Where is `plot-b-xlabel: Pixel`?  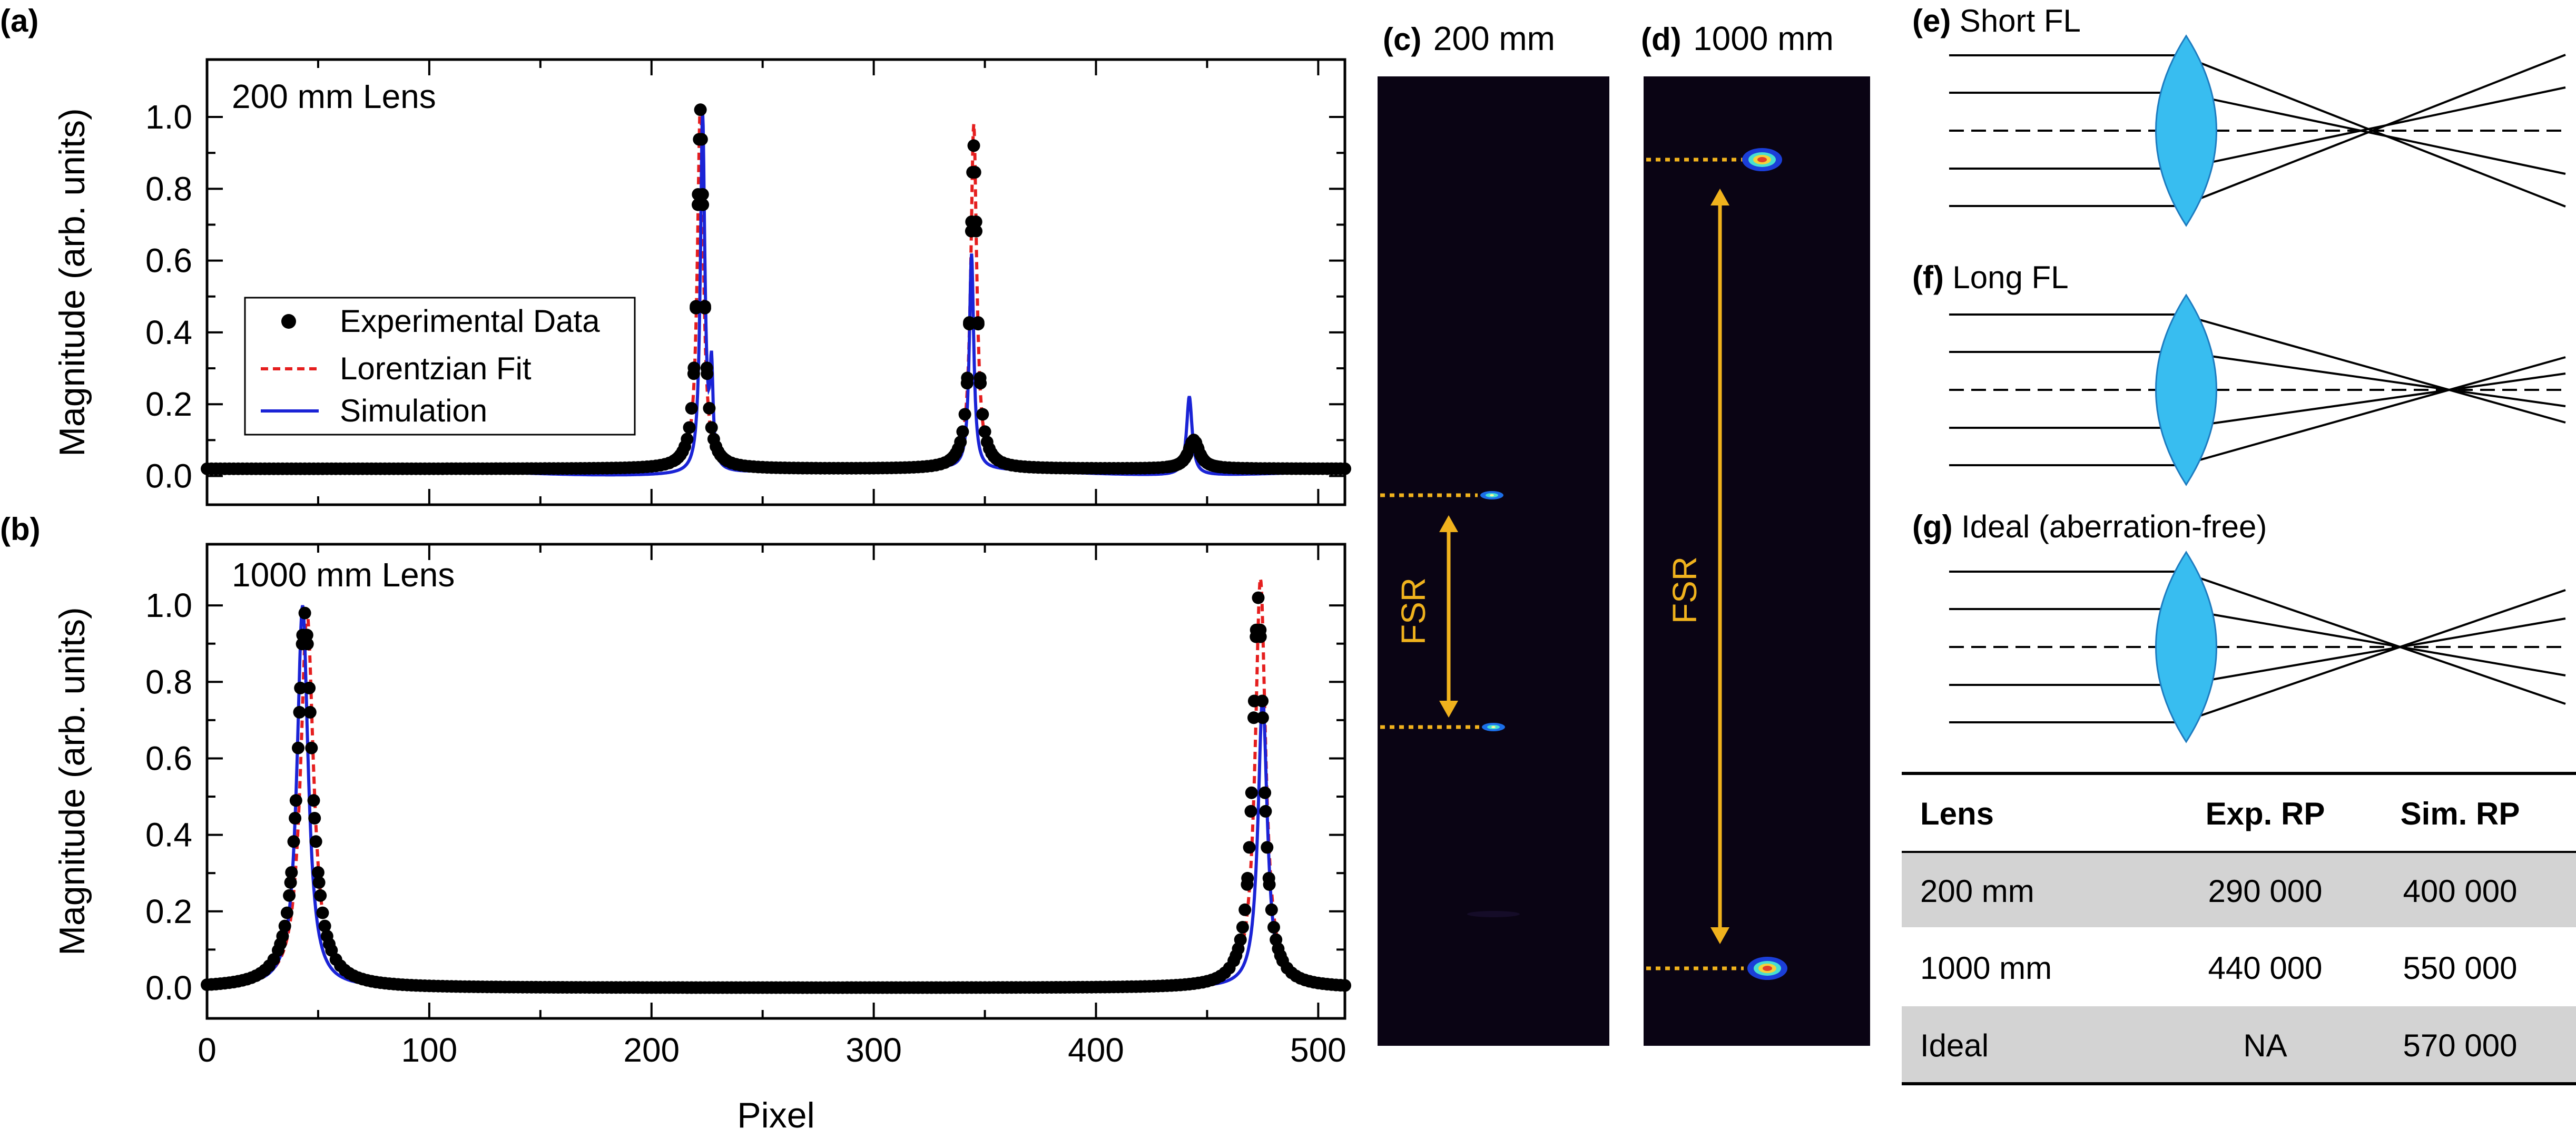
plot-b-xlabel: Pixel is located at coordinates (775, 1115).